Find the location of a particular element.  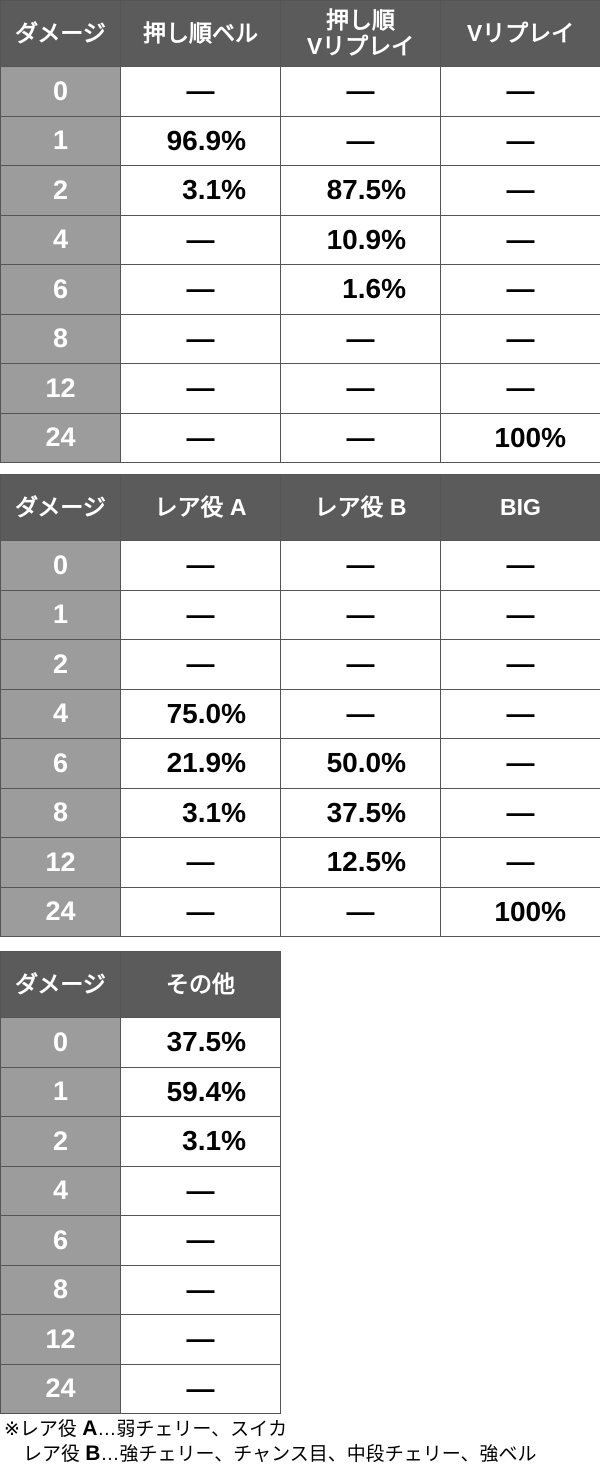

note-key: A is located at coordinates (89, 1428).